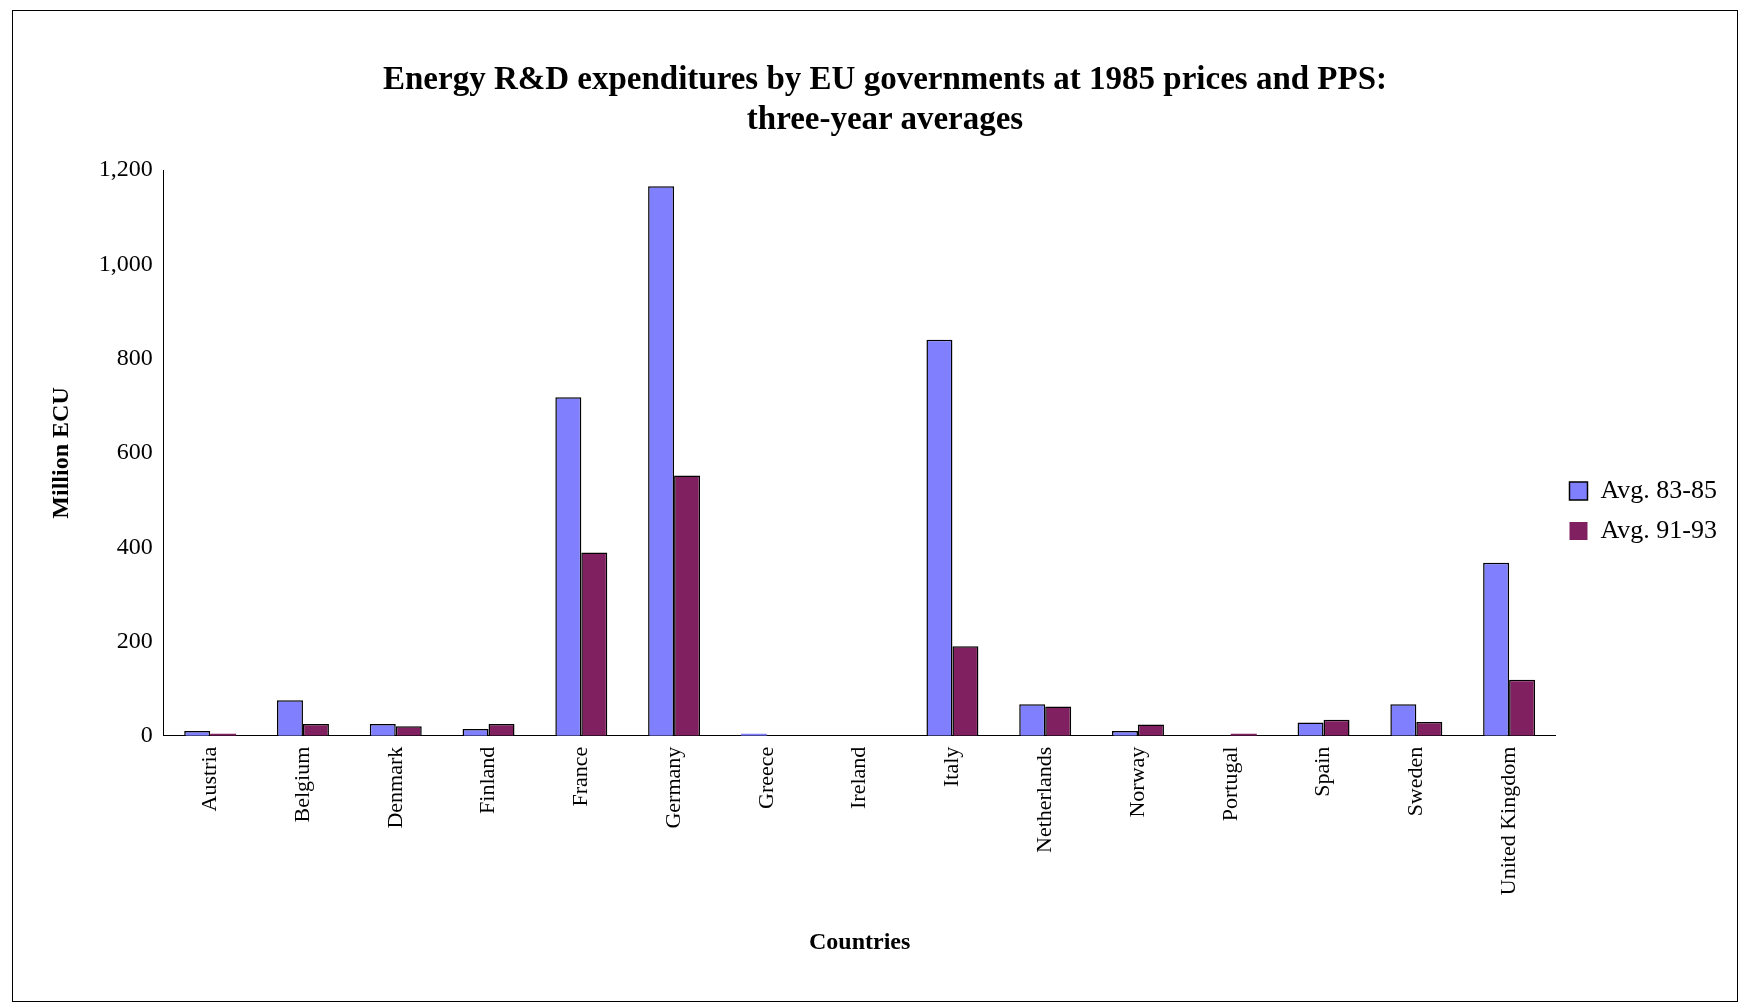  I want to click on x-axis-title: Countries, so click(859, 940).